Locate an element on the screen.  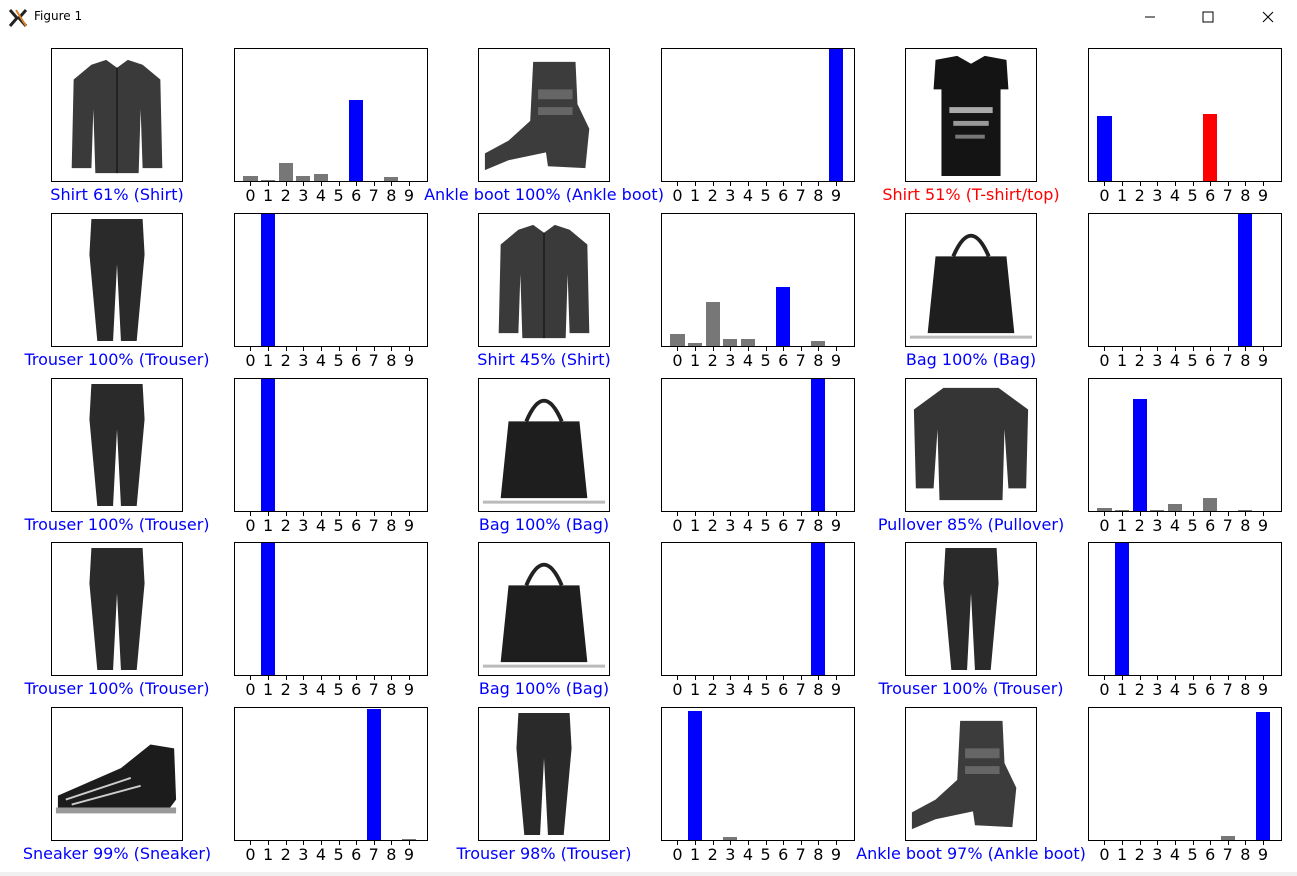
bag-image is located at coordinates (971, 286).